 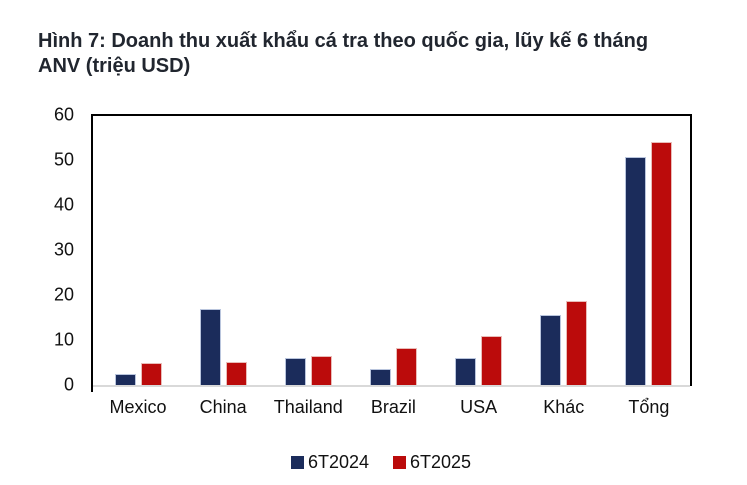 I want to click on bar-usa-6t2024, so click(x=466, y=371).